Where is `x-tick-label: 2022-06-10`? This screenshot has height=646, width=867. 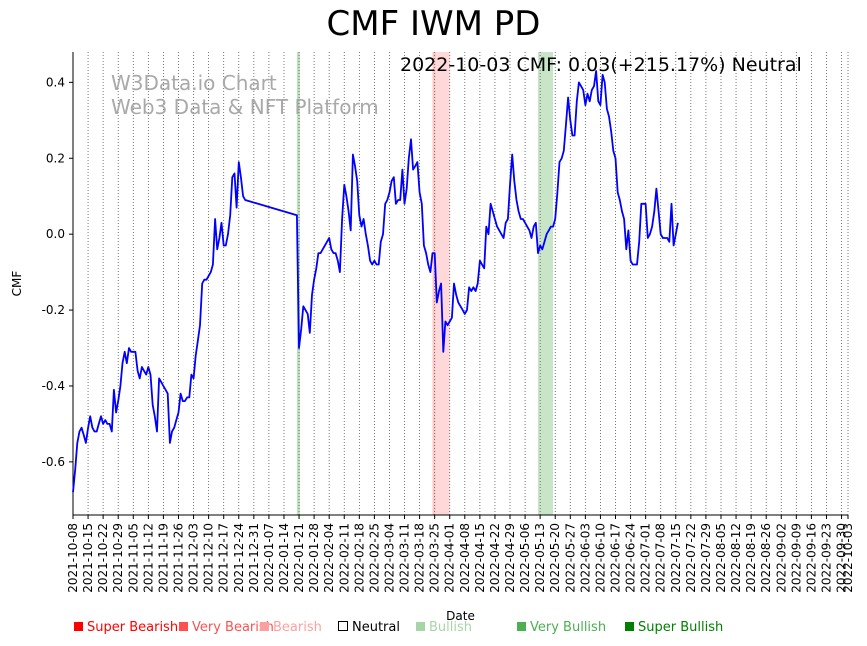
x-tick-label: 2022-06-10 is located at coordinates (600, 558).